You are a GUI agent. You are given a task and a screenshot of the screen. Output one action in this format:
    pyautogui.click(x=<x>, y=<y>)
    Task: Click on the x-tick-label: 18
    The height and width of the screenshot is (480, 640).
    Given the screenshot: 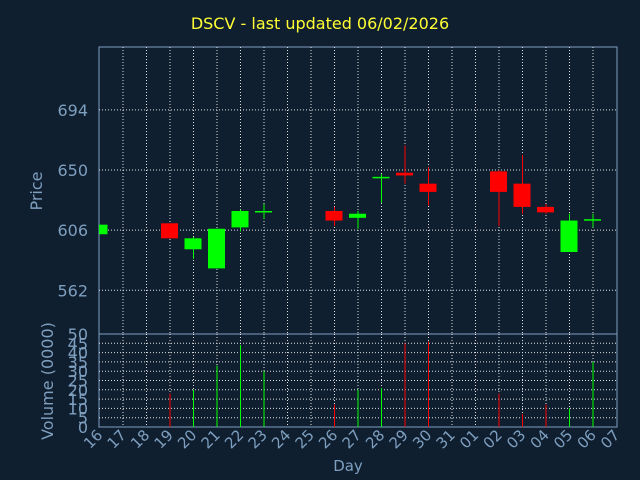 What is the action you would take?
    pyautogui.click(x=140, y=439)
    